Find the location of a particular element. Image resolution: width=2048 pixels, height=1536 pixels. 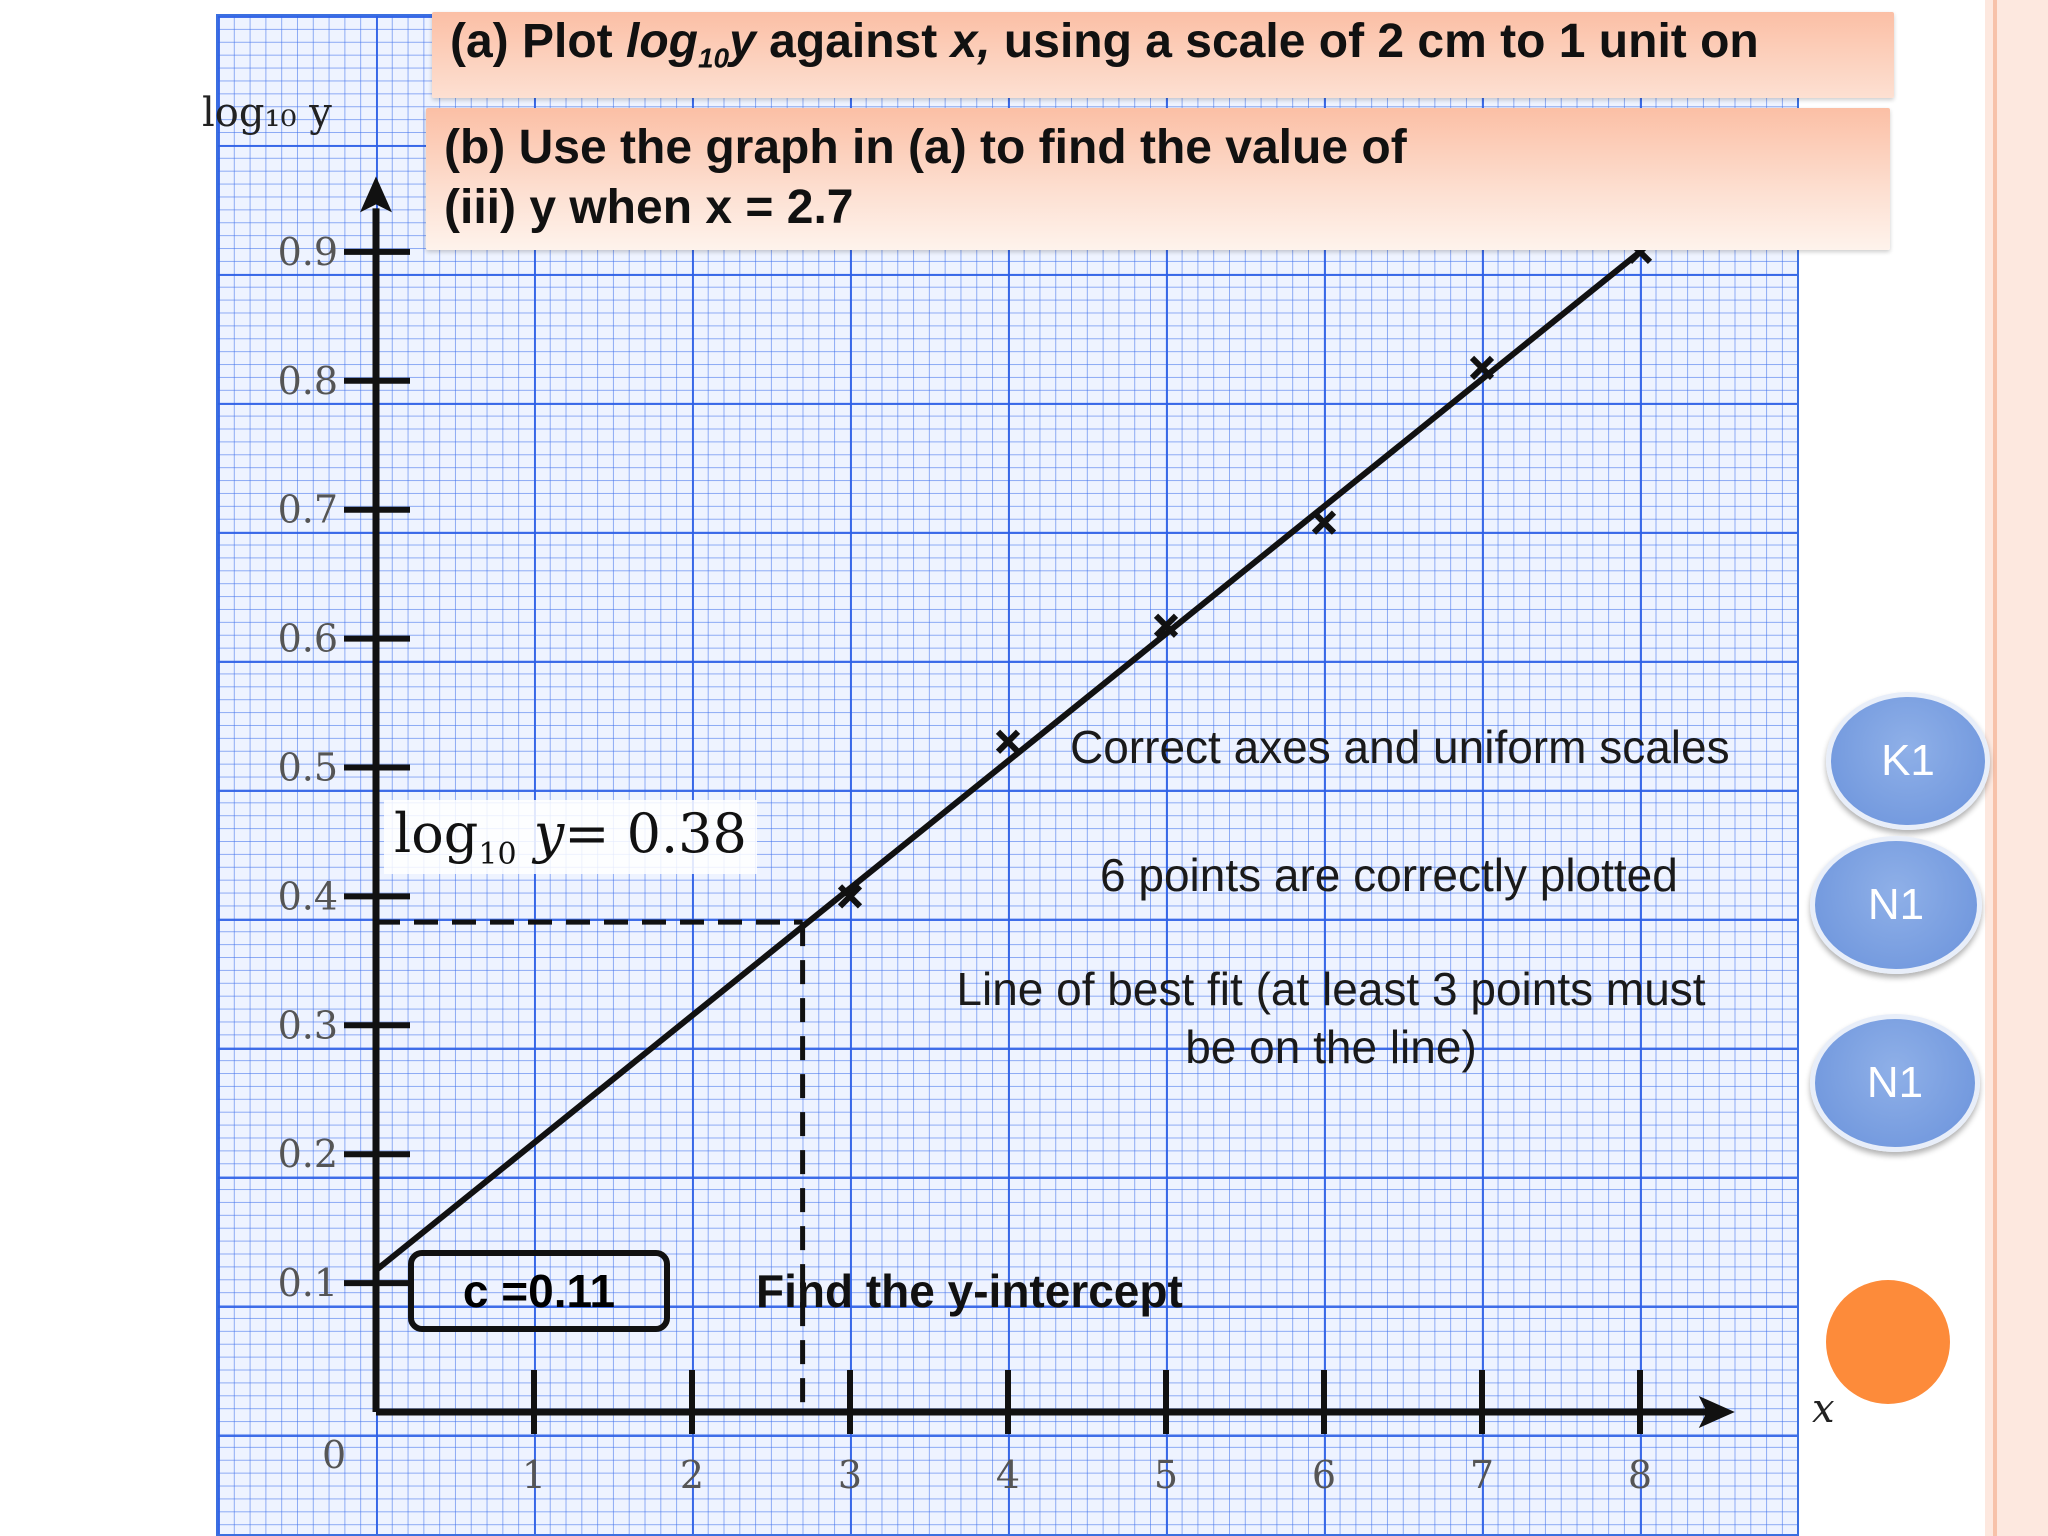

y-tick-label: 0.6 is located at coordinates (308, 639).